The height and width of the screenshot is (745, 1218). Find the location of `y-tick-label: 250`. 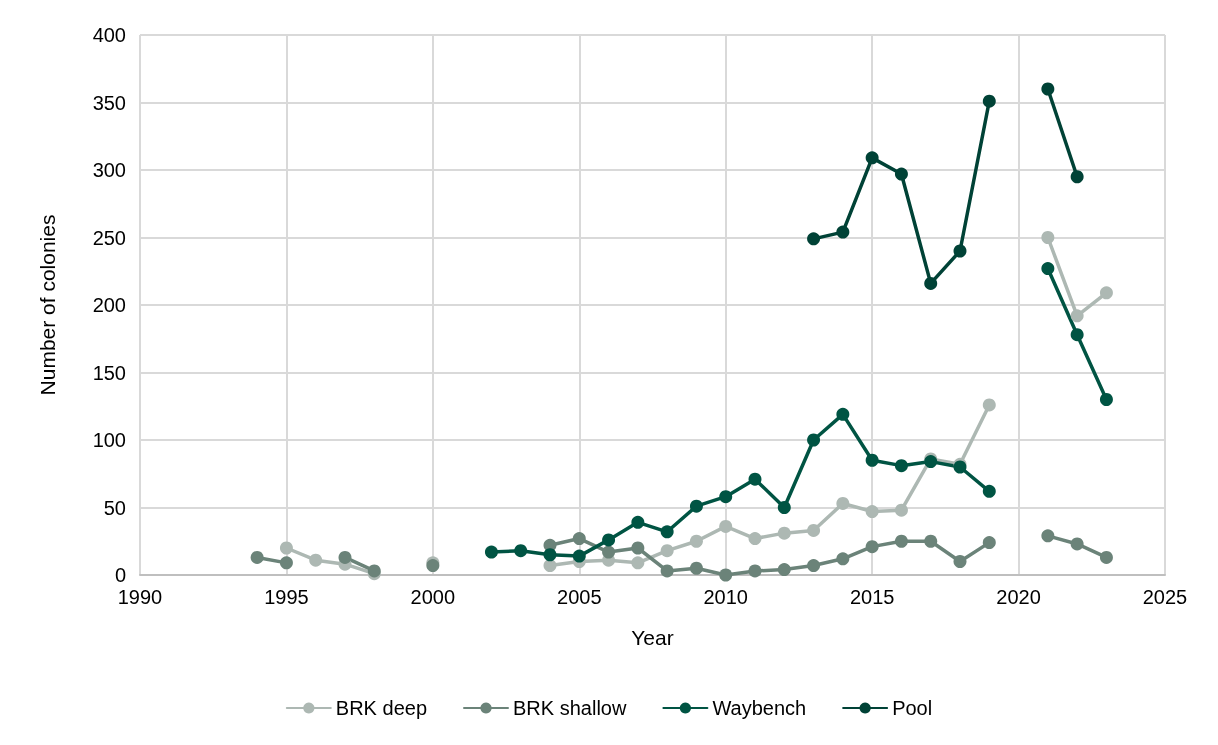

y-tick-label: 250 is located at coordinates (109, 237).